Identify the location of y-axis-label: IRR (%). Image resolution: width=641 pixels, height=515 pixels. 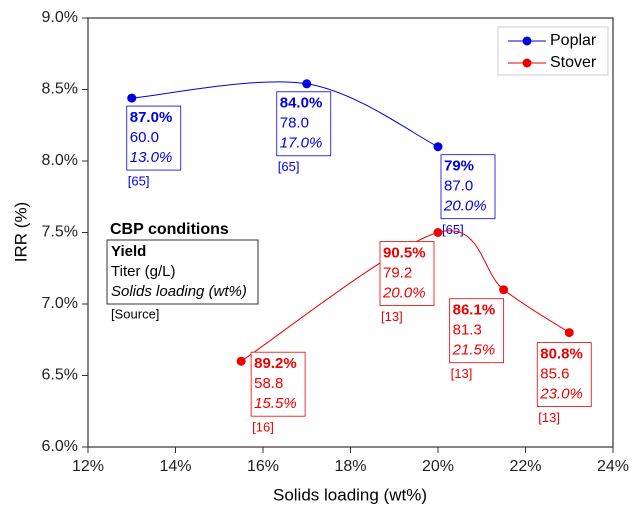
(20, 232).